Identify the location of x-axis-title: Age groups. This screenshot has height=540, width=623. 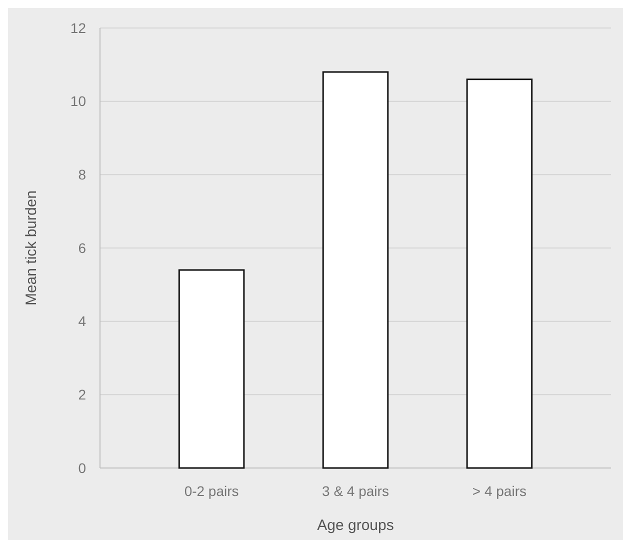
(355, 525).